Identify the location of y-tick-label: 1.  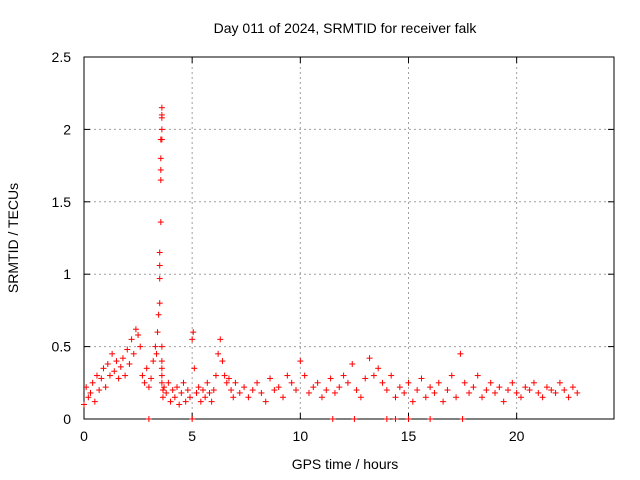
(67, 274).